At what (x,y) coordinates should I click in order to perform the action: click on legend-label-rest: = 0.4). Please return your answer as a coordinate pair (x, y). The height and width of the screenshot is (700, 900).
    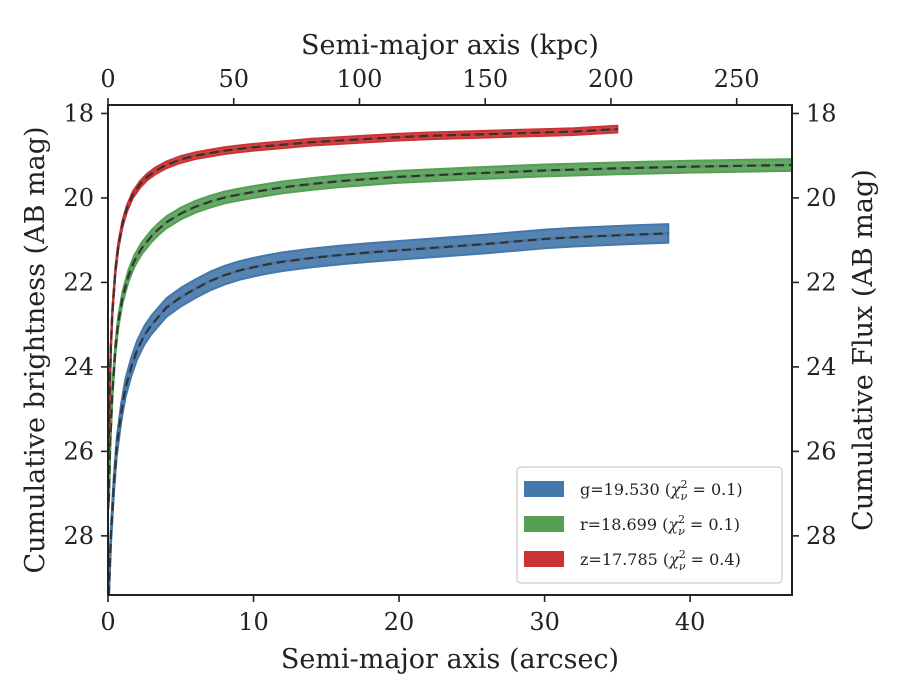
    Looking at the image, I should click on (713, 559).